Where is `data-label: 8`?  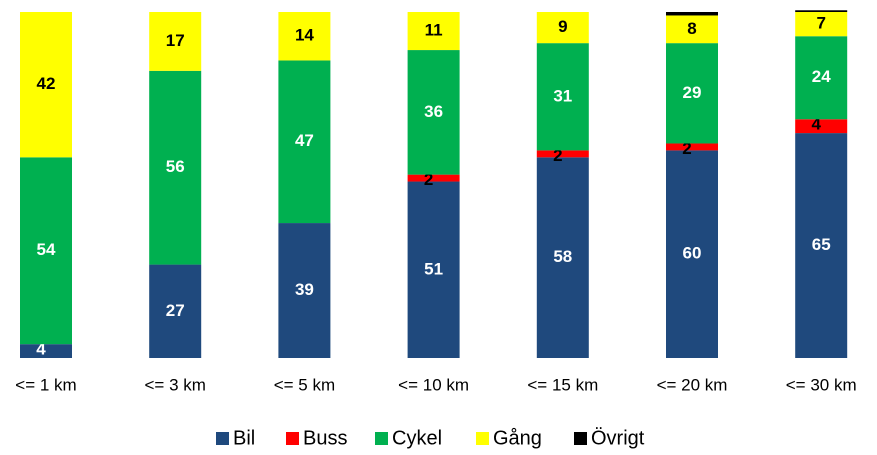
data-label: 8 is located at coordinates (691, 28).